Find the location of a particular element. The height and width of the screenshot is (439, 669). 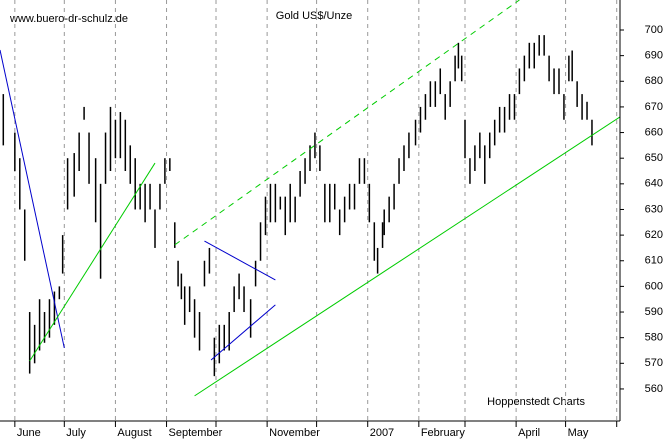

y-tick-label: 650 is located at coordinates (654, 158).